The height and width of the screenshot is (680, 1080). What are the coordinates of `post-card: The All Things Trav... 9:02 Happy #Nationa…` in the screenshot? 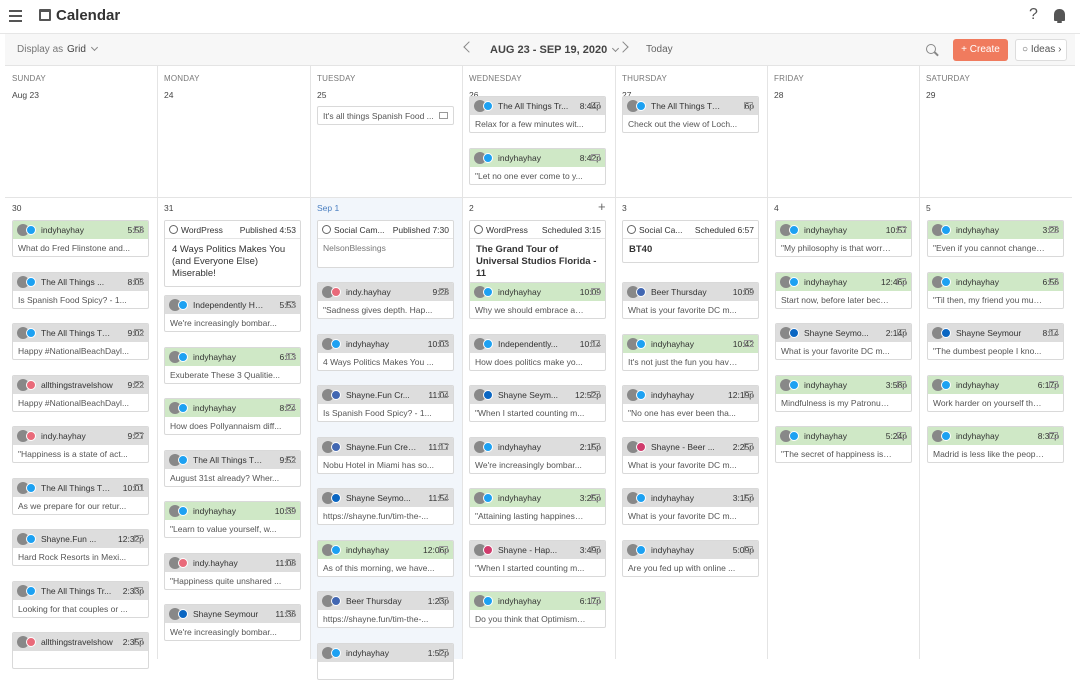 It's located at (80, 341).